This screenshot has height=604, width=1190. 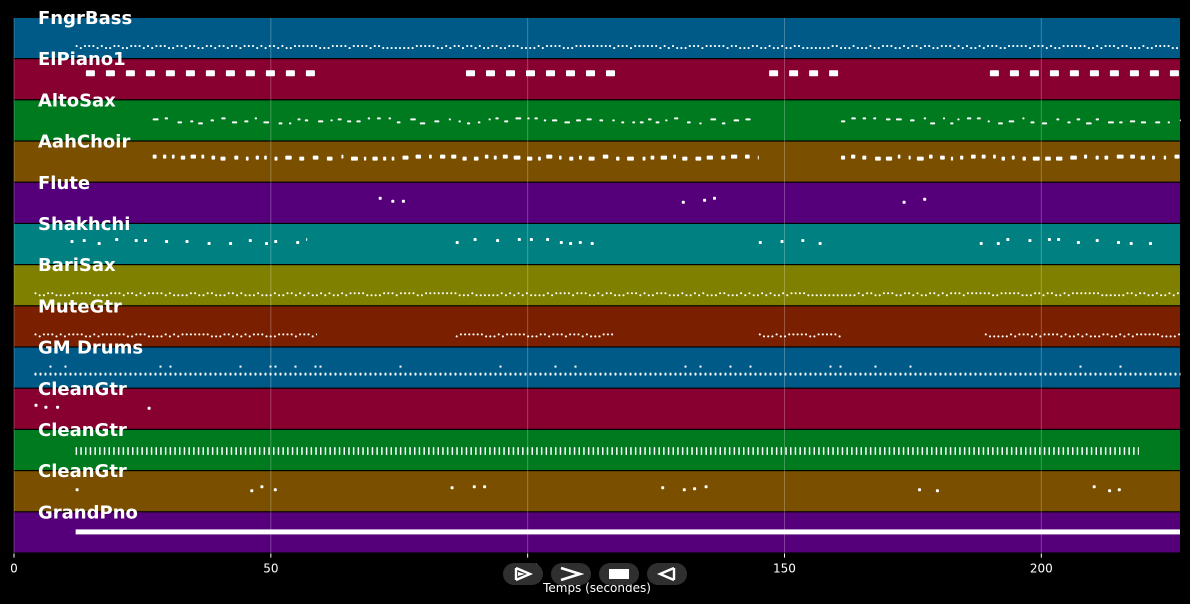 What do you see at coordinates (523, 574) in the screenshot?
I see `play-button` at bounding box center [523, 574].